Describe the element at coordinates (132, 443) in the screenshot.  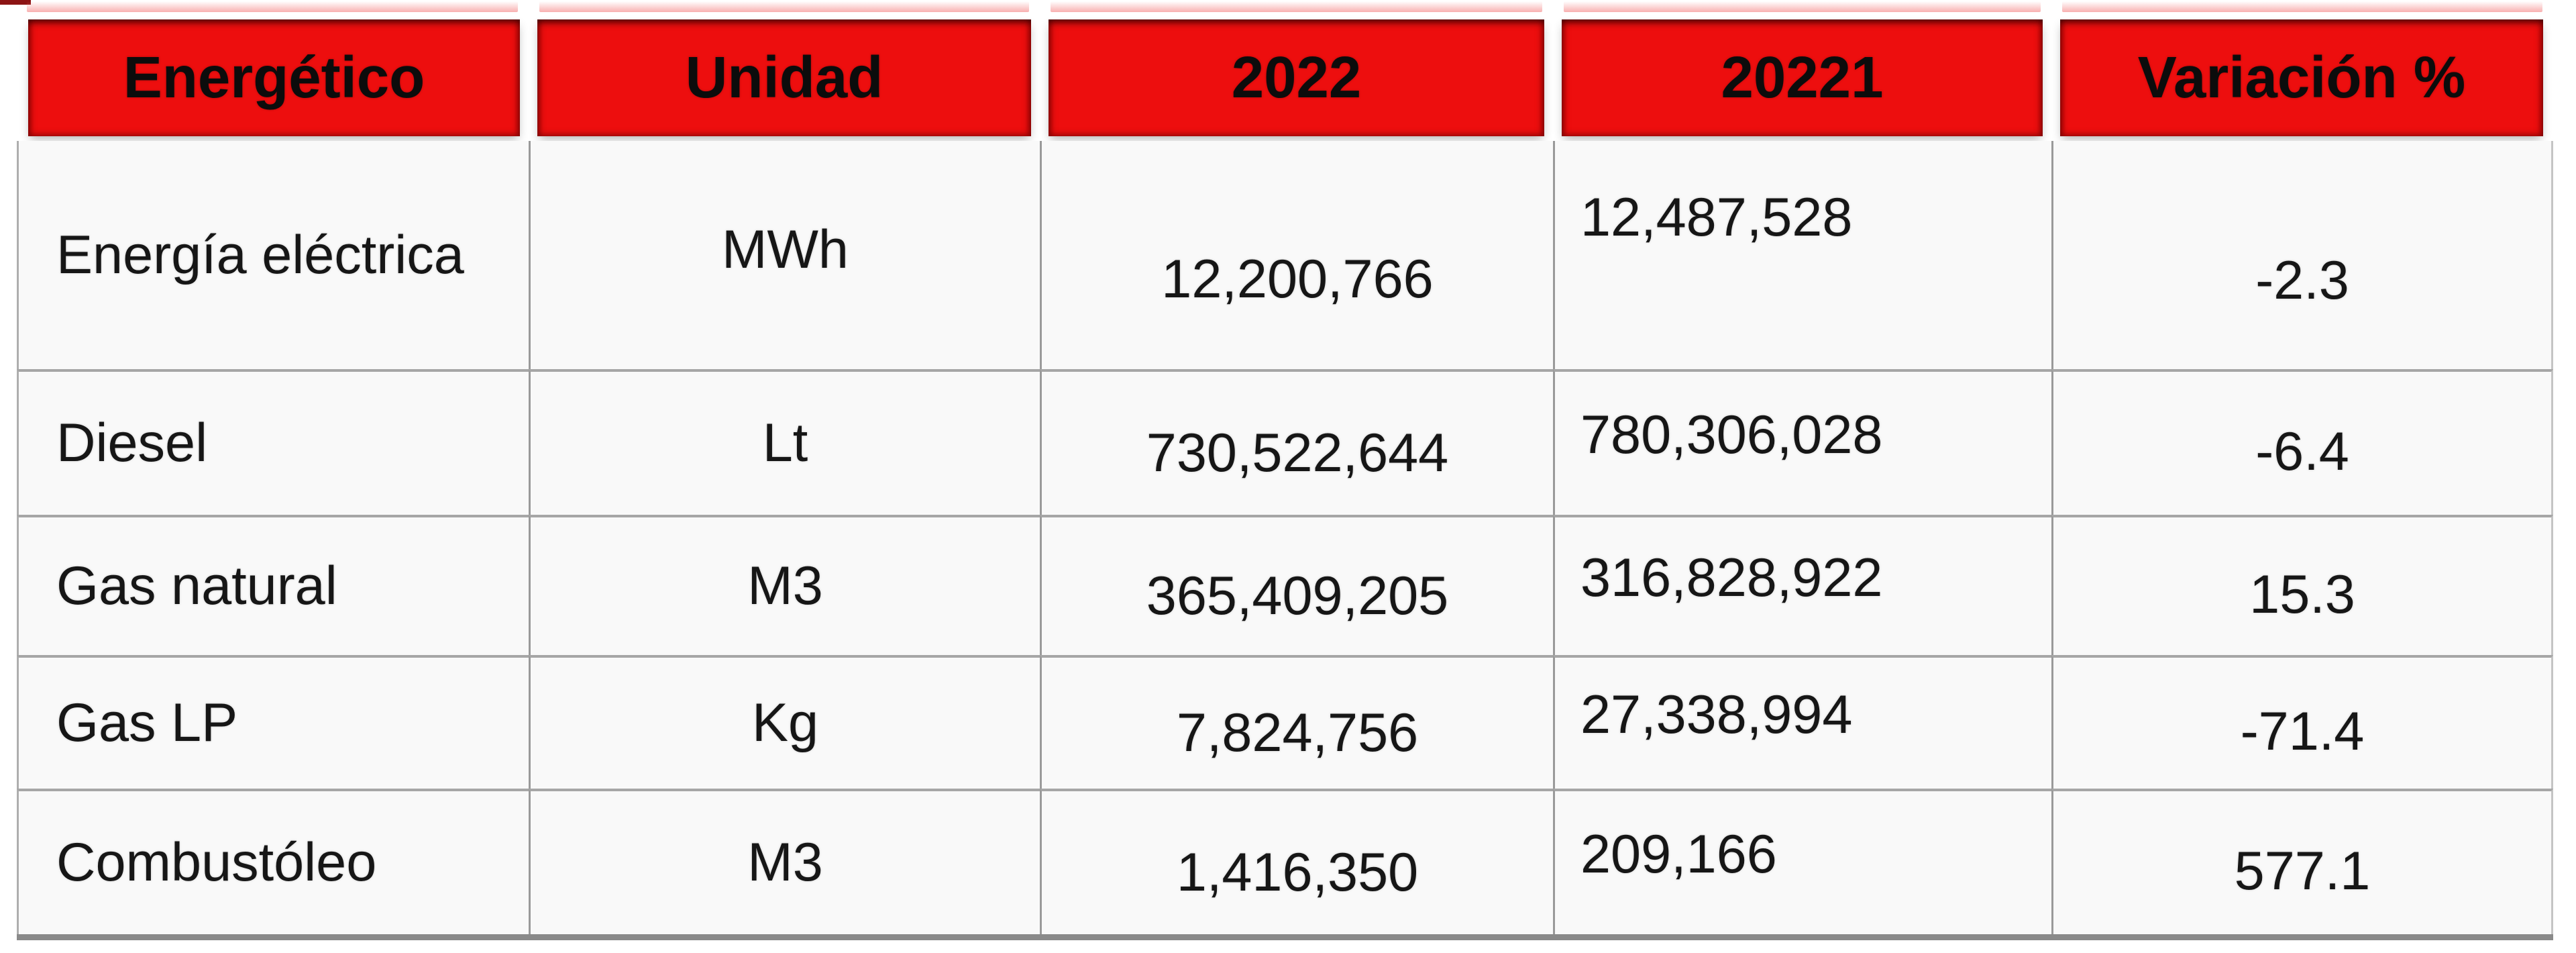
I see `cell-text: Diesel` at that location.